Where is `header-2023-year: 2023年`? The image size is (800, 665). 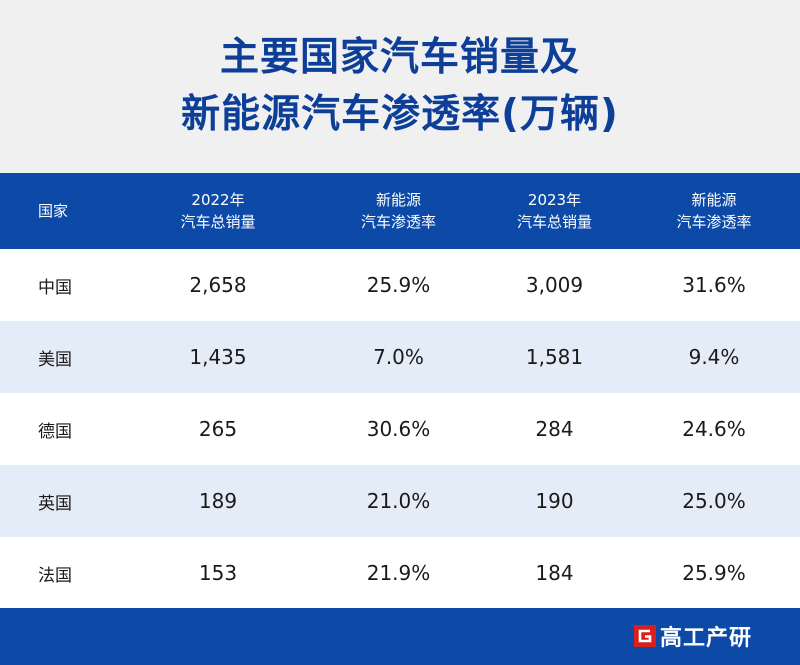 header-2023-year: 2023年 is located at coordinates (554, 200).